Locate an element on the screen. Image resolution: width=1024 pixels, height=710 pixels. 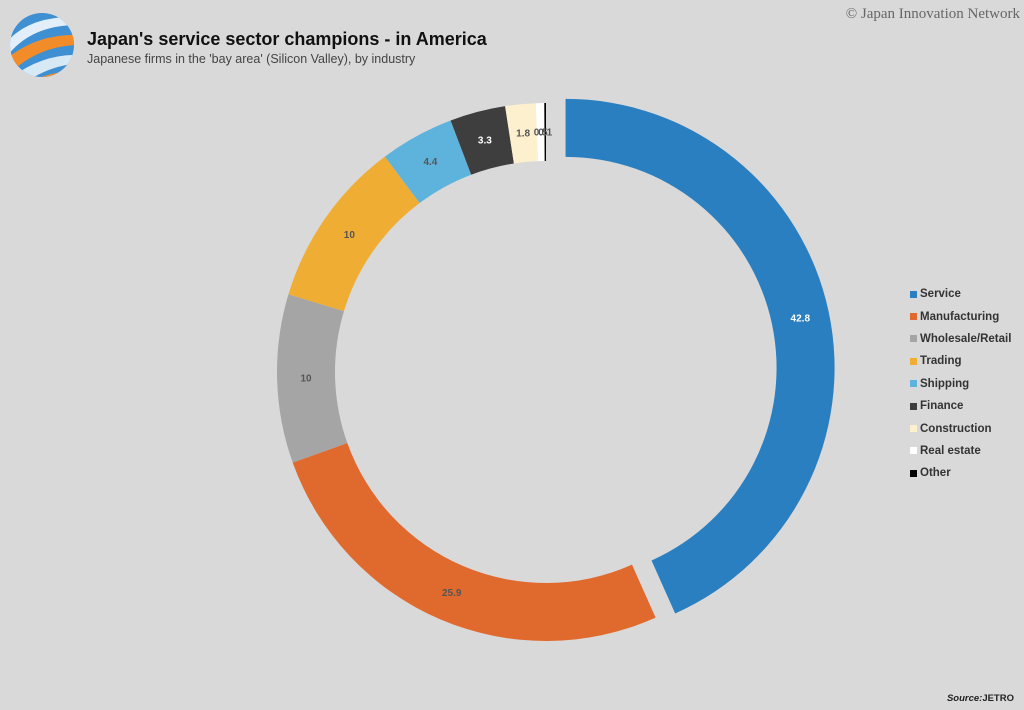
legend-item-real-estate: Real estate is located at coordinates (960, 451).